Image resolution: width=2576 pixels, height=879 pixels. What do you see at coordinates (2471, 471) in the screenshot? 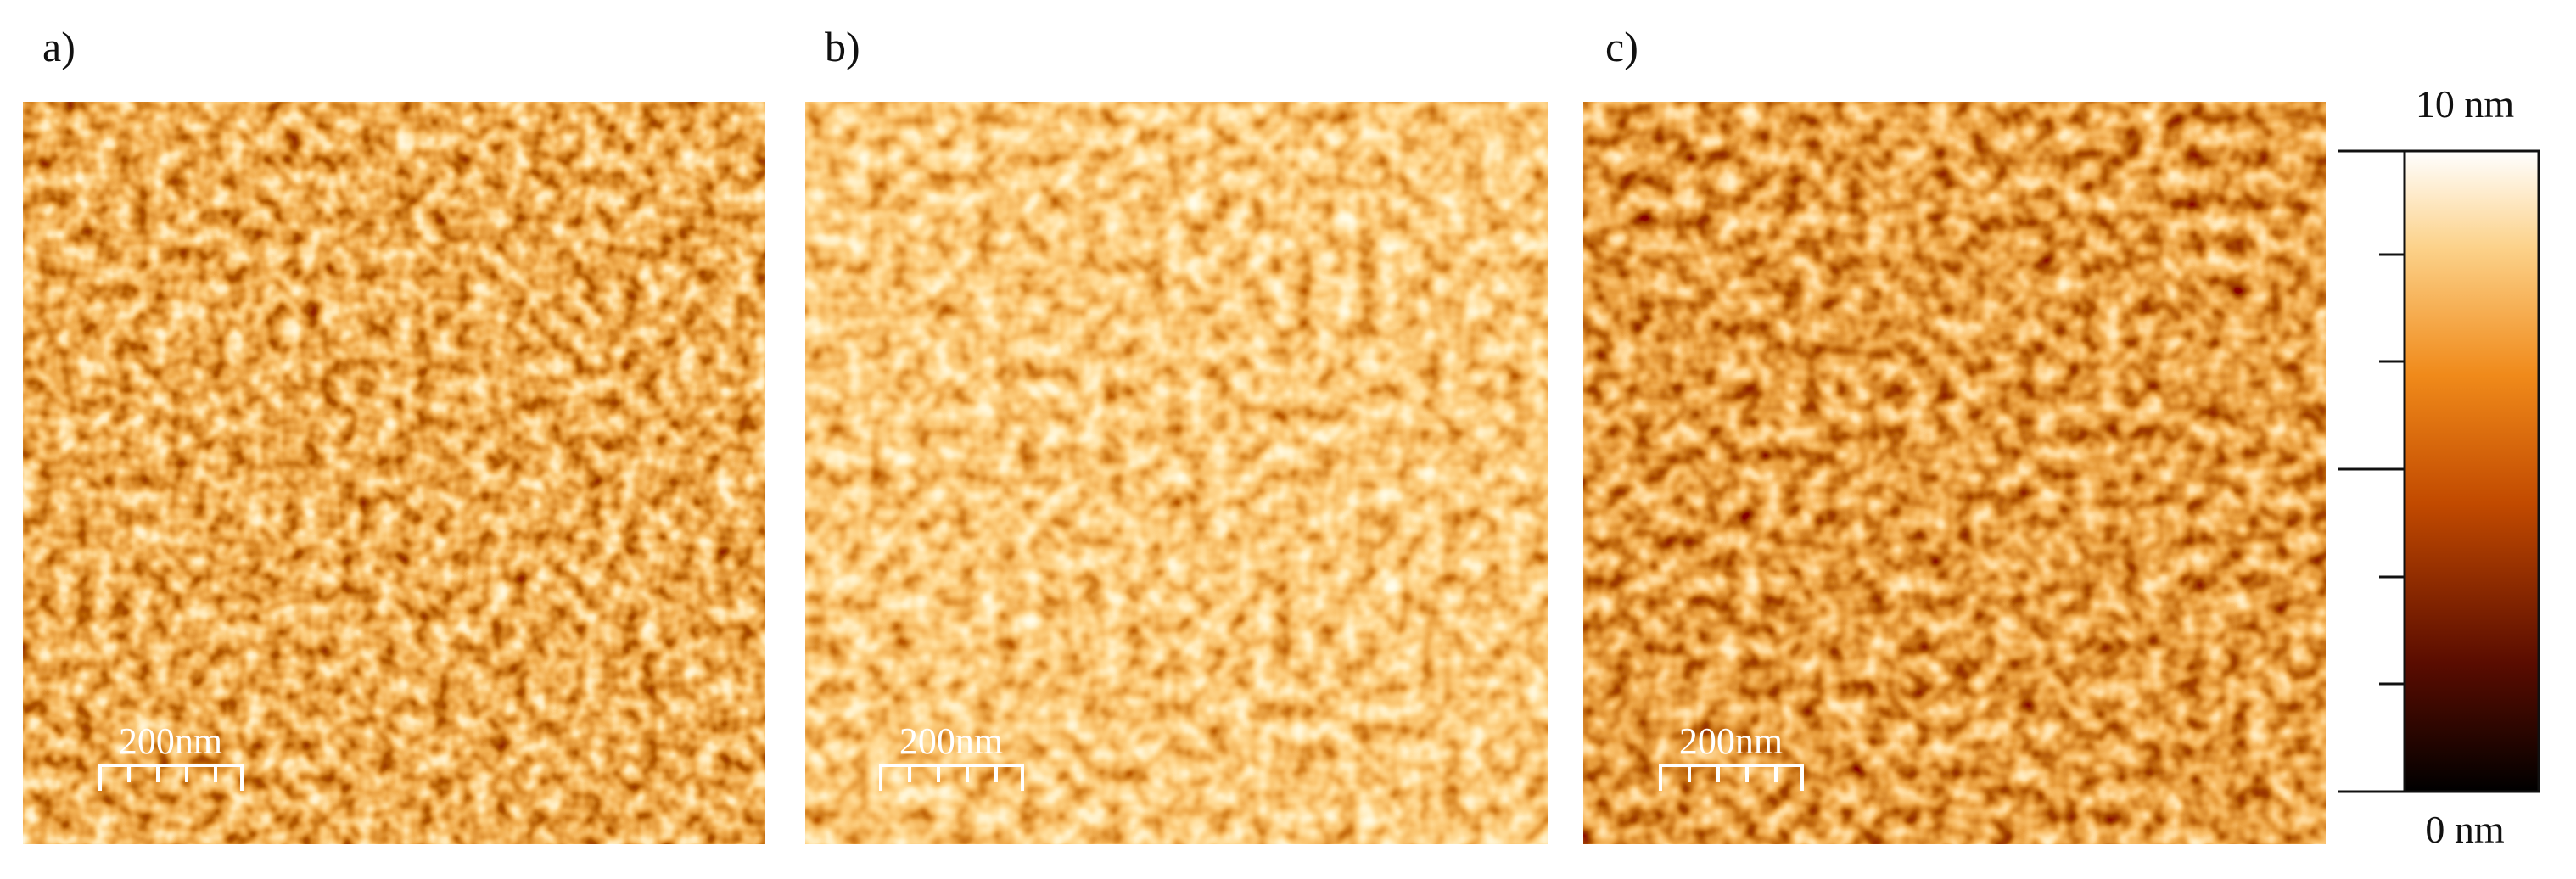
I see `colorbar` at bounding box center [2471, 471].